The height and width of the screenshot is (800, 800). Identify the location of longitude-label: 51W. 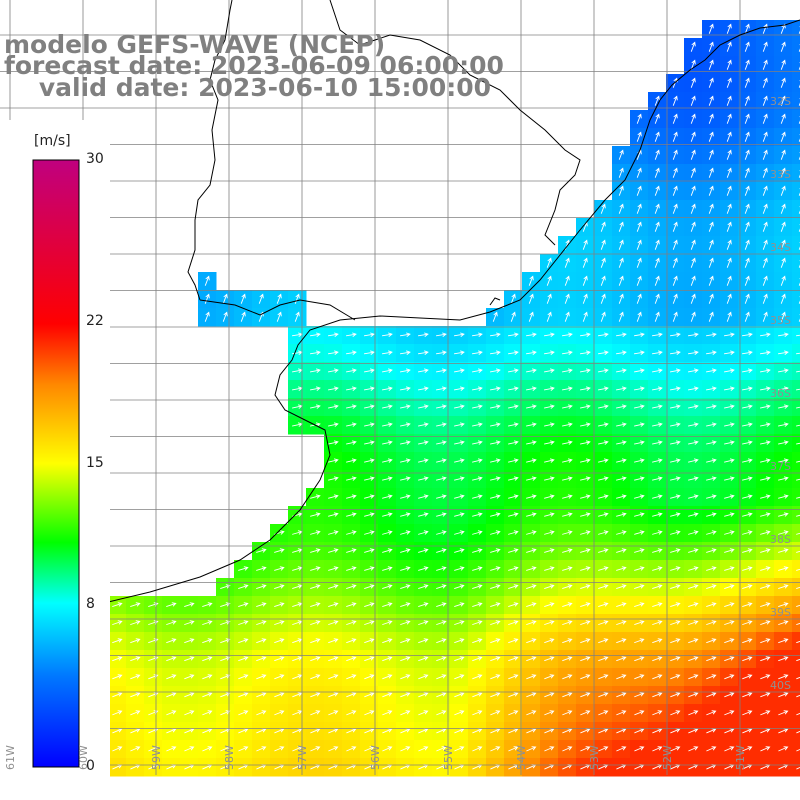
(740, 757).